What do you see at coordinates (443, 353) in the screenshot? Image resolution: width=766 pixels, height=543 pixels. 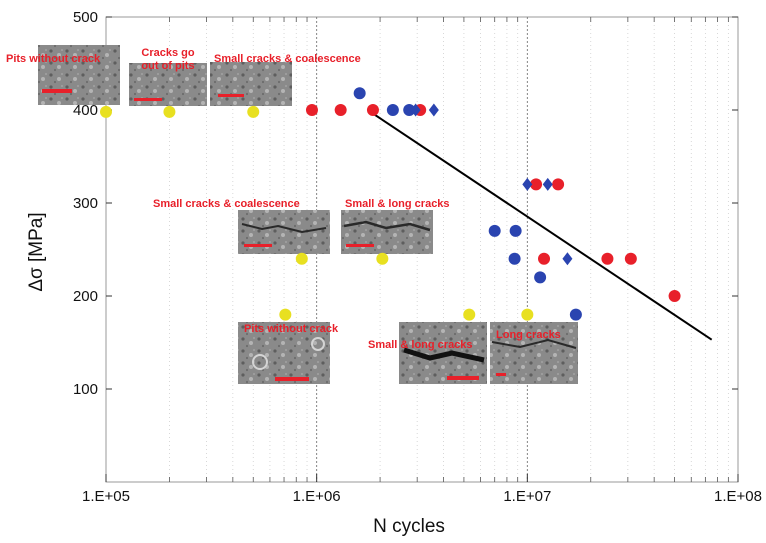 I see `micrograph-small-long-bottom` at bounding box center [443, 353].